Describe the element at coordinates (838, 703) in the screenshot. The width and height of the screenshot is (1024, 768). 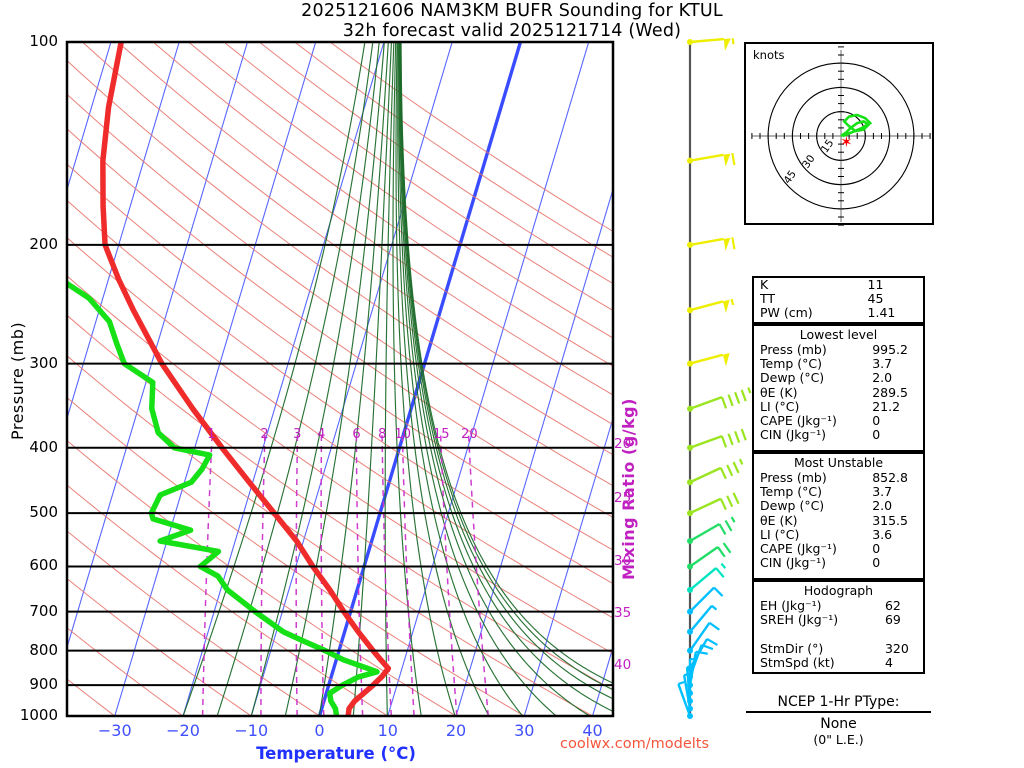
I see `ptype-heading: NCEP 1-Hr PType:` at that location.